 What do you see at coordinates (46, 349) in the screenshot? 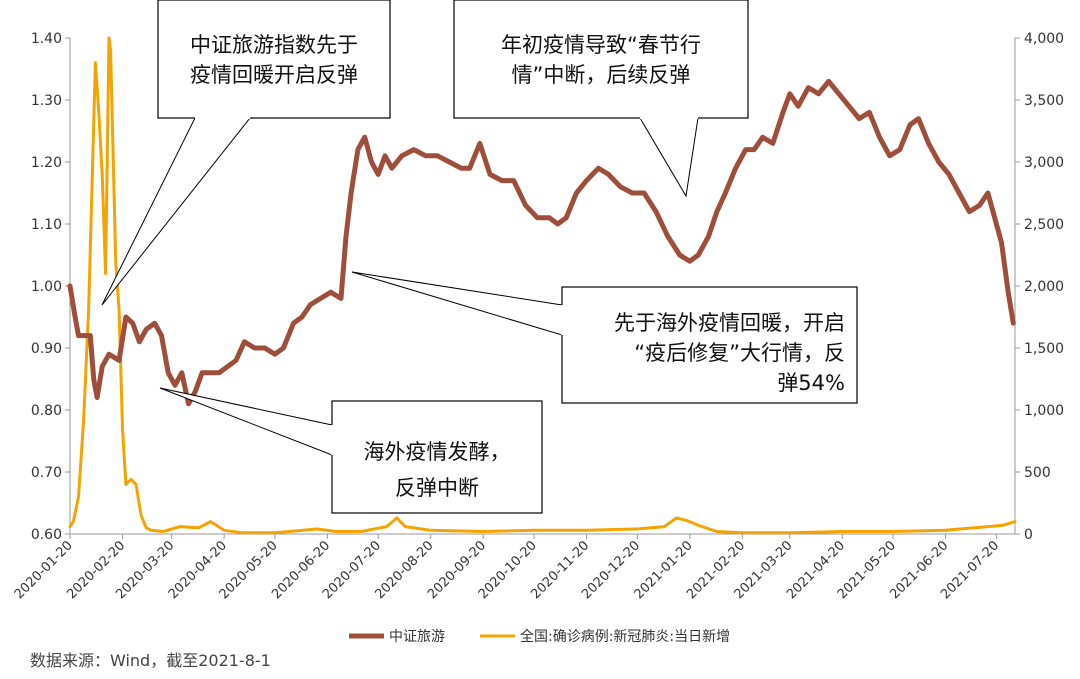
I see `left-tick-label: 0.90` at bounding box center [46, 349].